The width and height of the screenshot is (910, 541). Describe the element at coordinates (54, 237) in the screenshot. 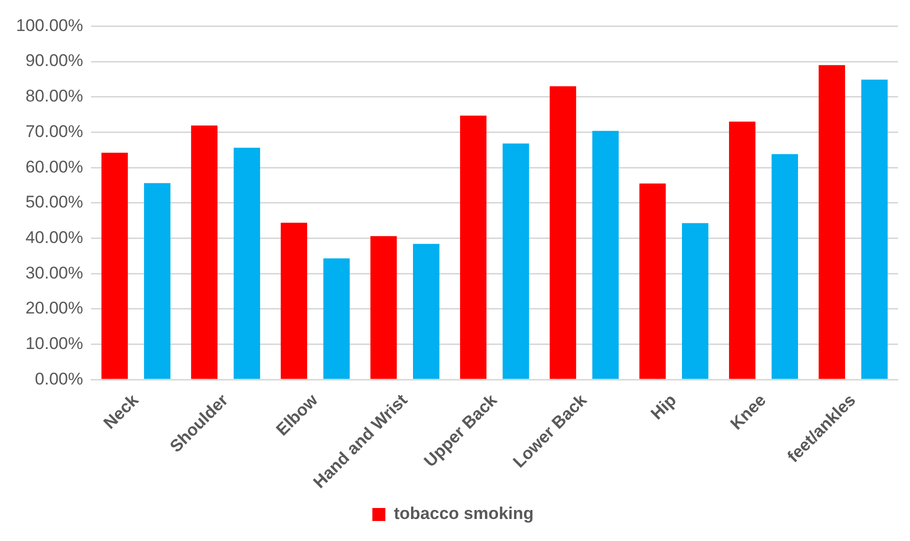

I see `y-tick-label: 40.00%` at that location.